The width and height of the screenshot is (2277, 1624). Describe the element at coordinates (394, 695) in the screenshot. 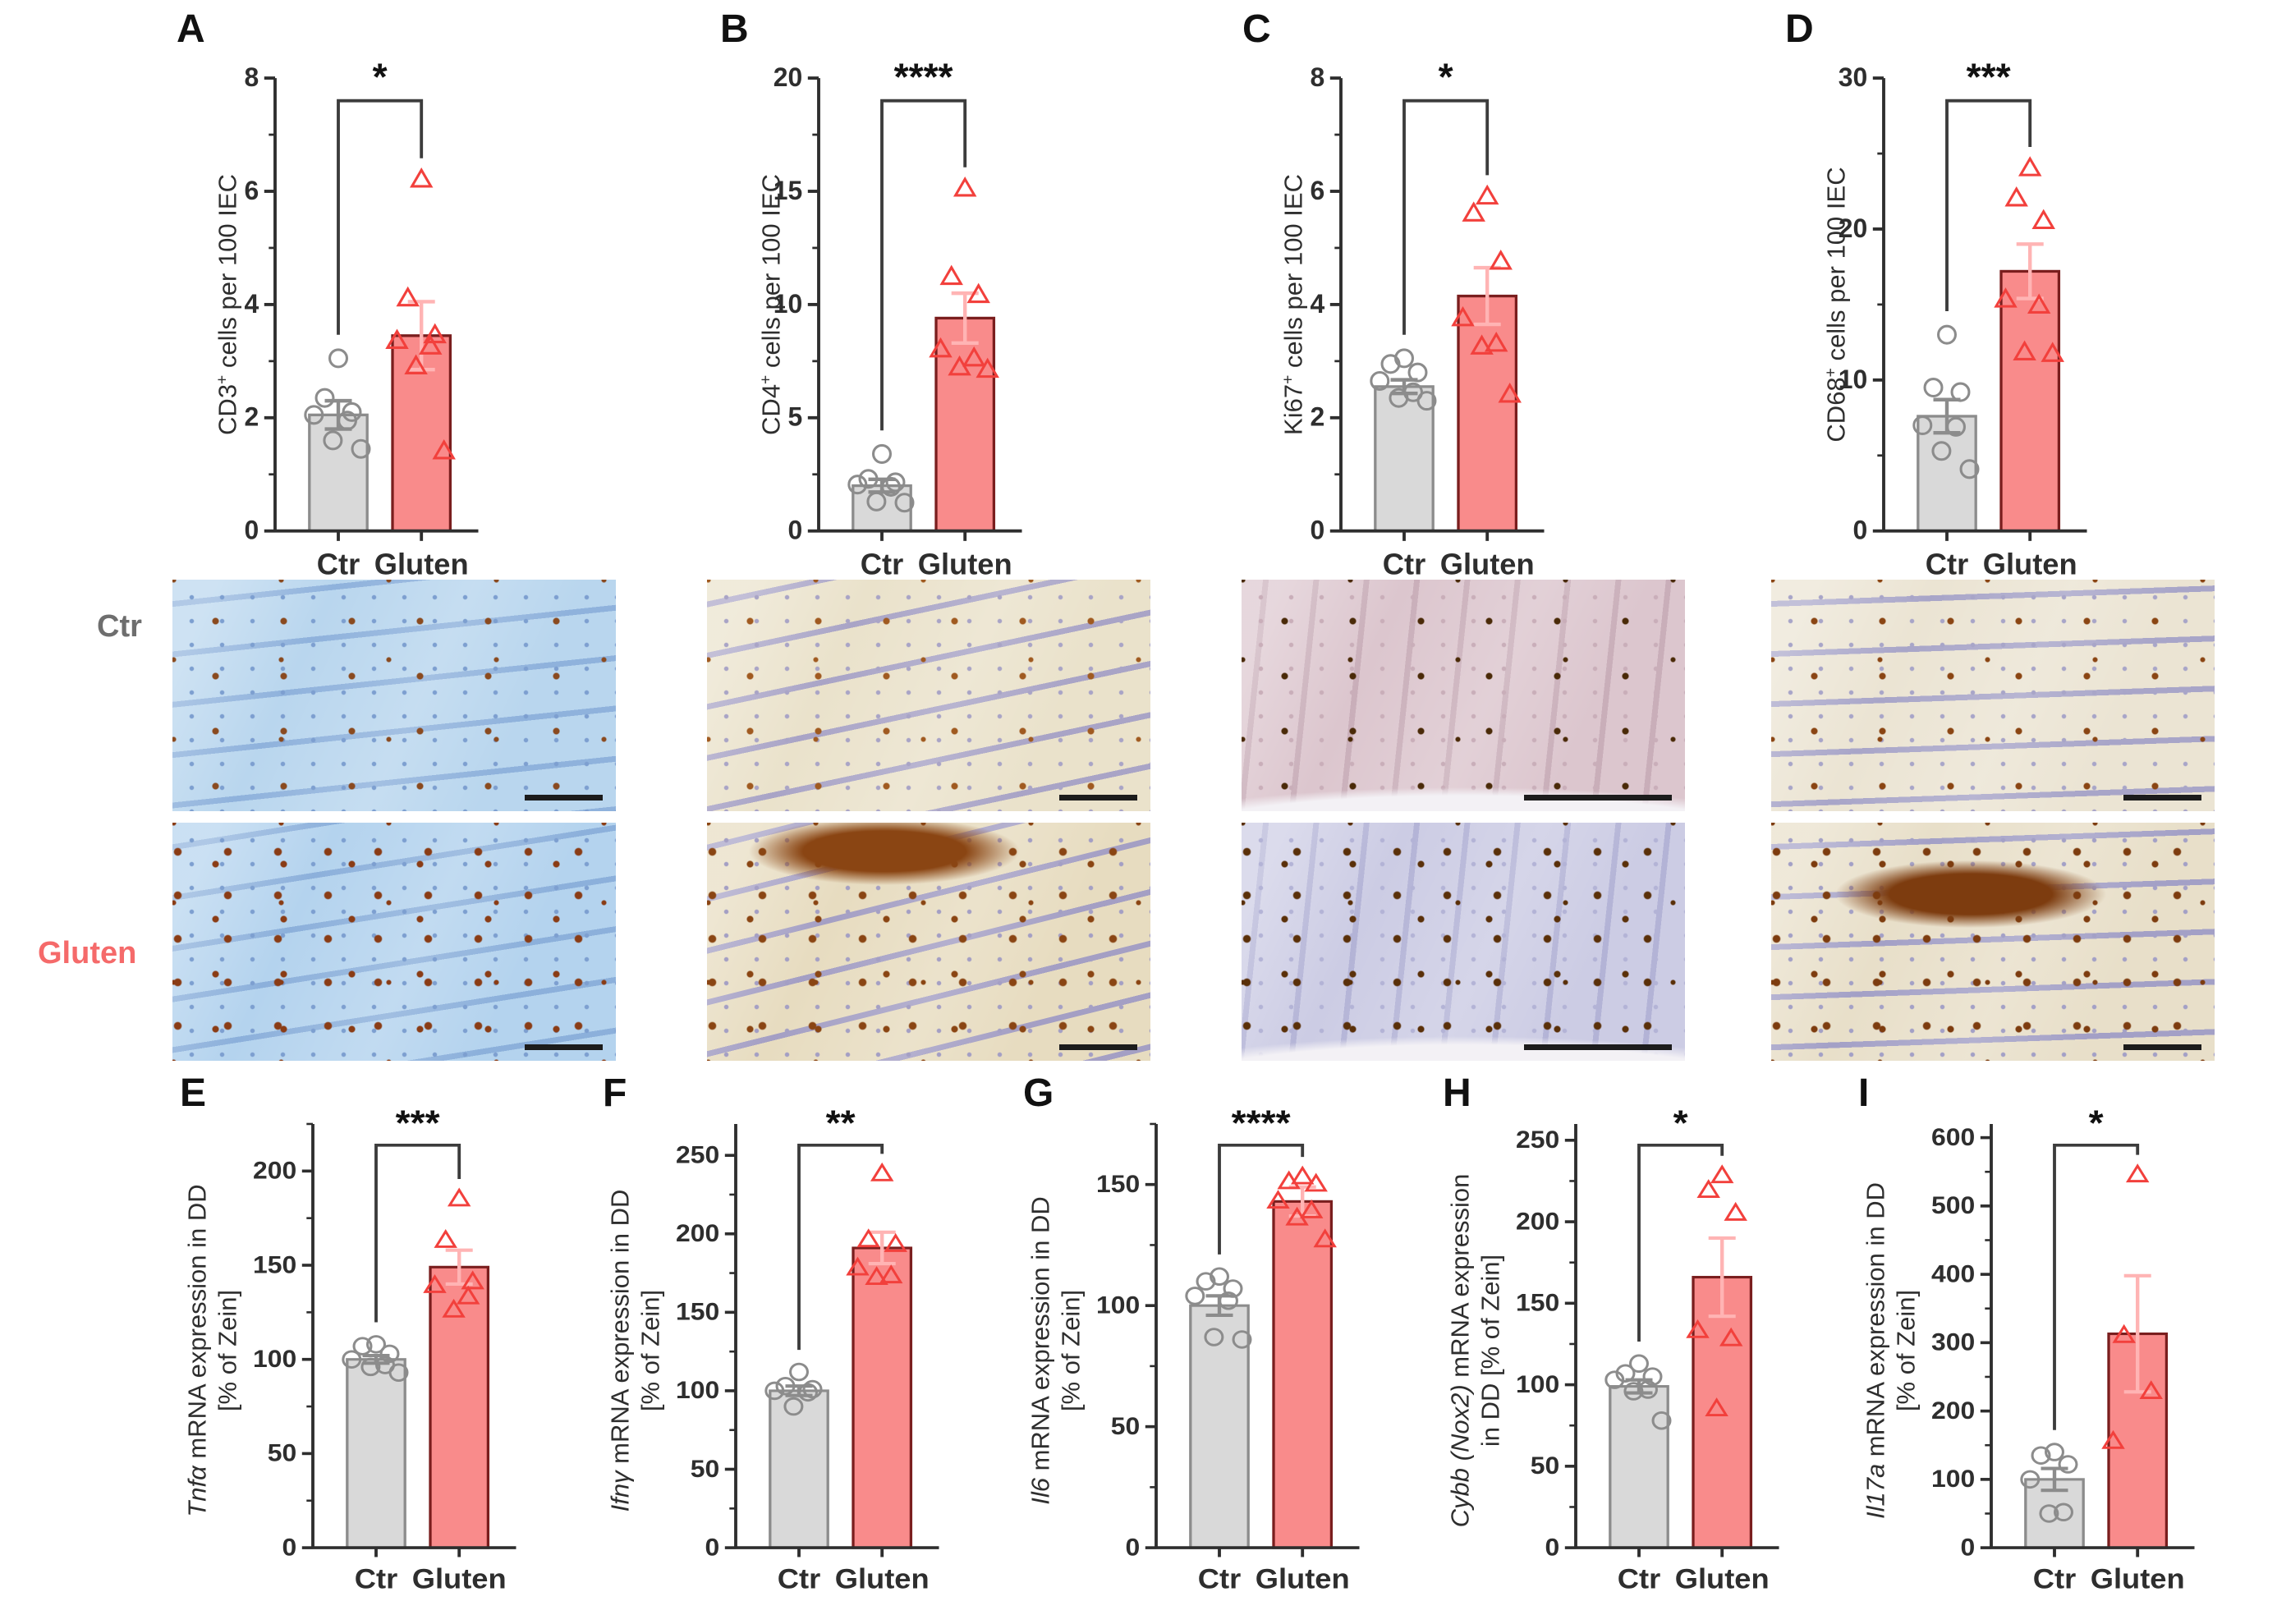

I see `histology-cd3-ctr` at that location.